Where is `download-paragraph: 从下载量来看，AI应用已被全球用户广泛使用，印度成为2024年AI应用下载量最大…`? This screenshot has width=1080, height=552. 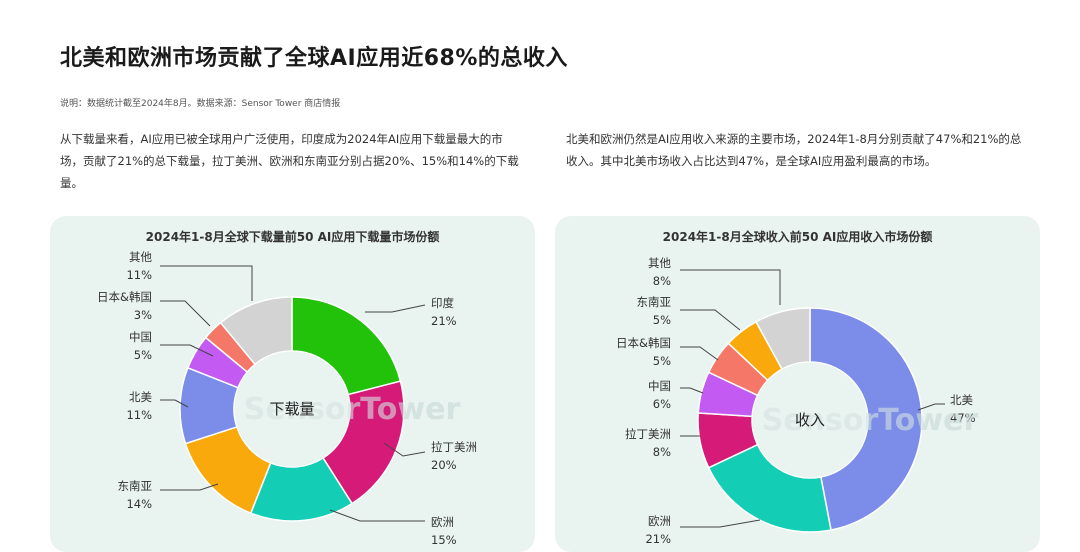 download-paragraph: 从下载量来看，AI应用已被全球用户广泛使用，印度成为2024年AI应用下载量最大… is located at coordinates (289, 161).